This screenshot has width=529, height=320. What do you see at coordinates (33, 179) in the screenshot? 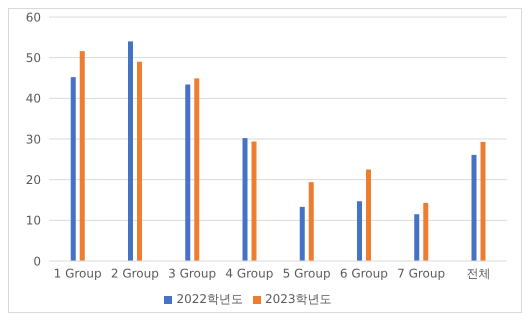
I see `y-tick-label: 20` at bounding box center [33, 179].